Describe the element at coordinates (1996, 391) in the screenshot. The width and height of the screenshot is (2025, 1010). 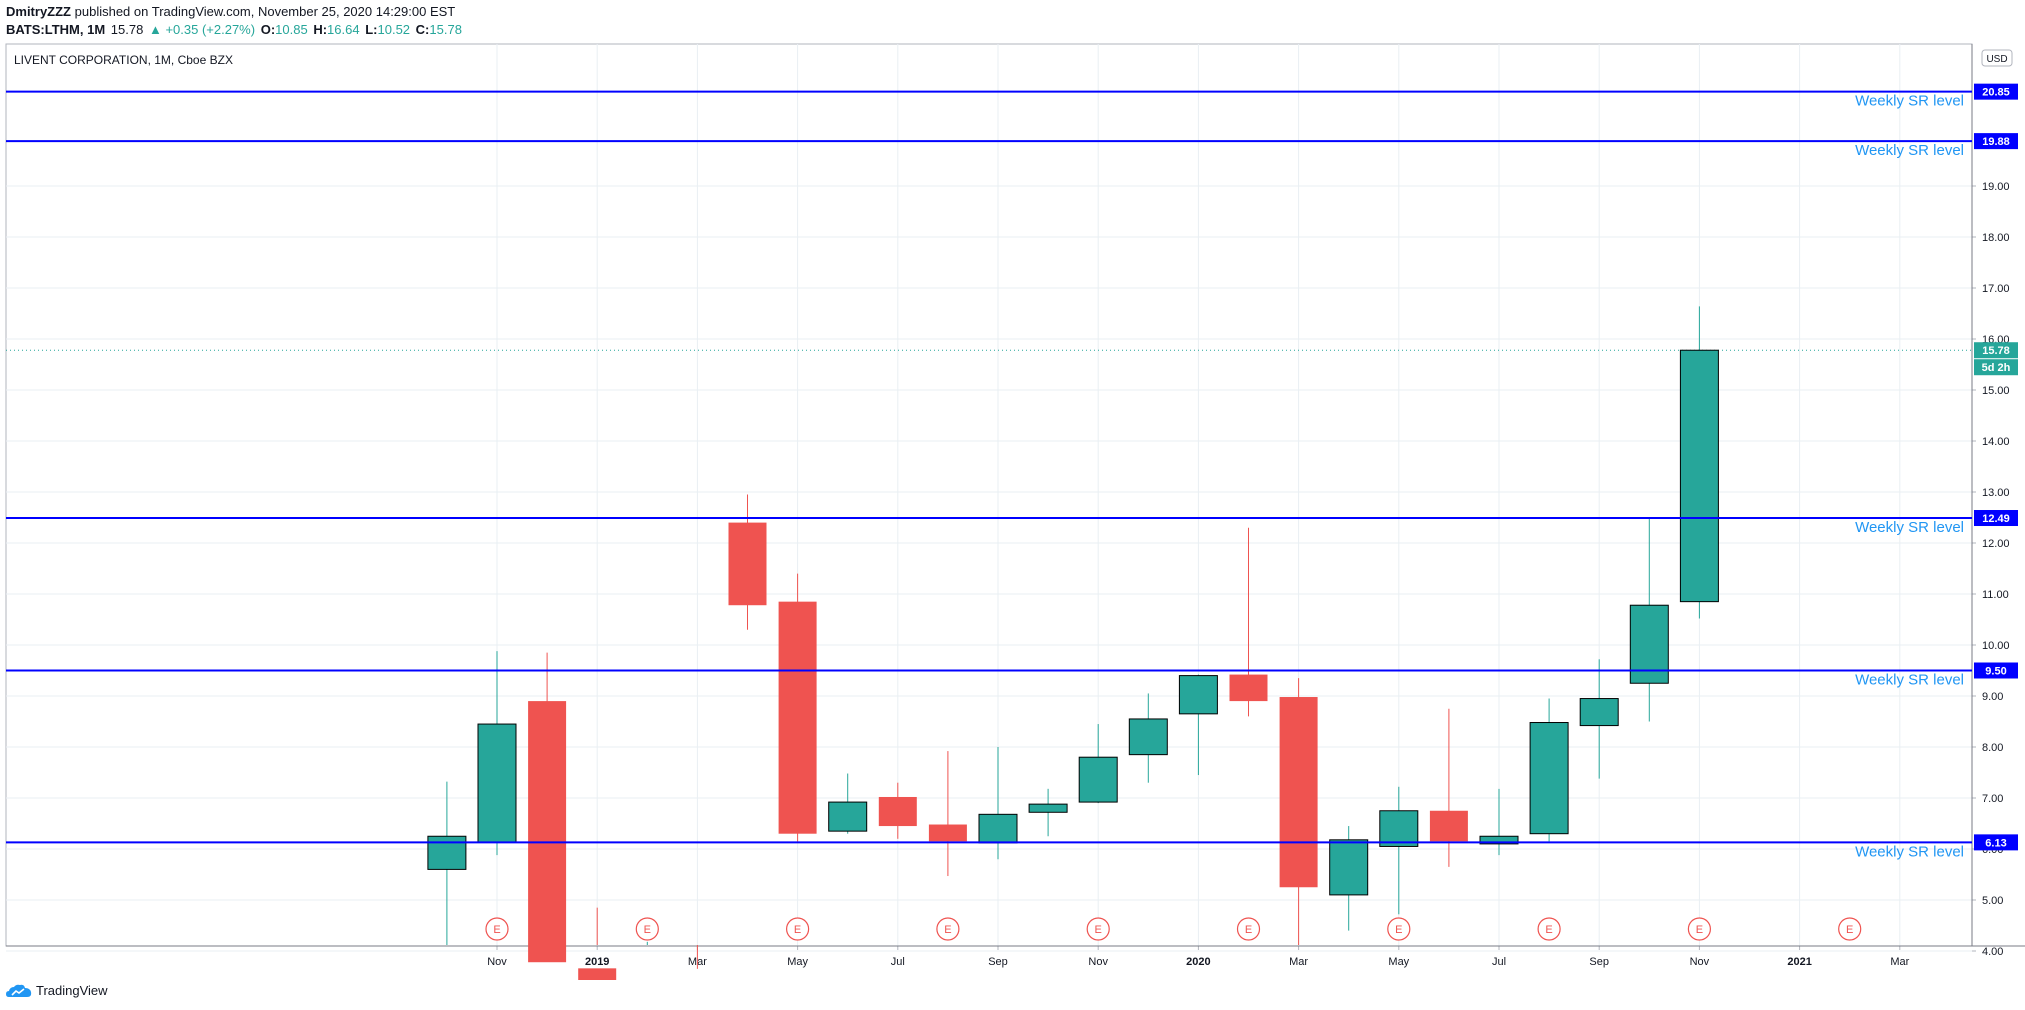
I see `y-tick-label: 15.00` at that location.